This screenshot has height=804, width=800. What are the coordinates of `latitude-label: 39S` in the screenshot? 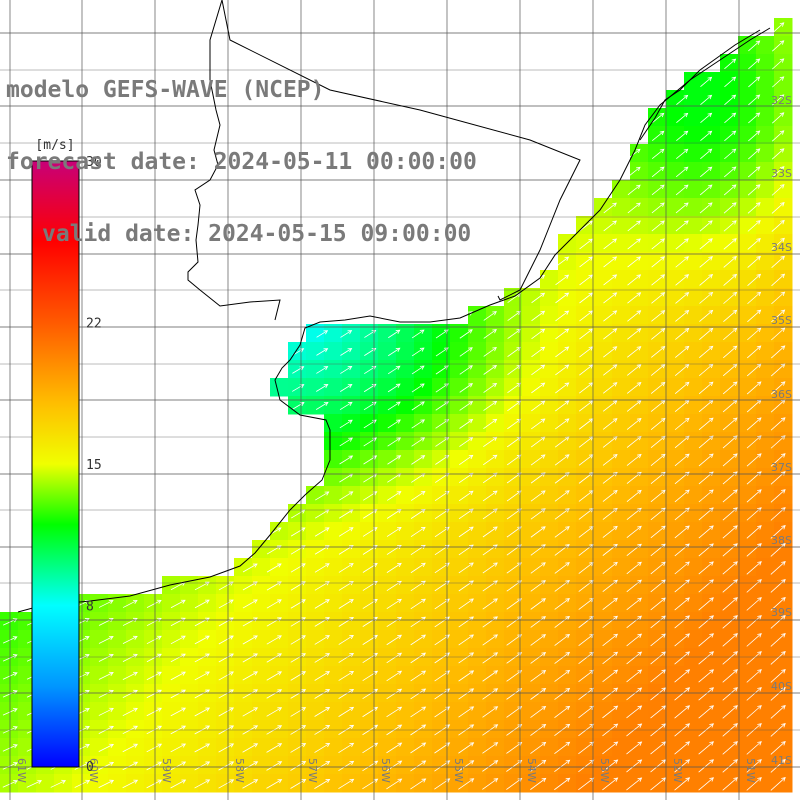 It's located at (781, 612).